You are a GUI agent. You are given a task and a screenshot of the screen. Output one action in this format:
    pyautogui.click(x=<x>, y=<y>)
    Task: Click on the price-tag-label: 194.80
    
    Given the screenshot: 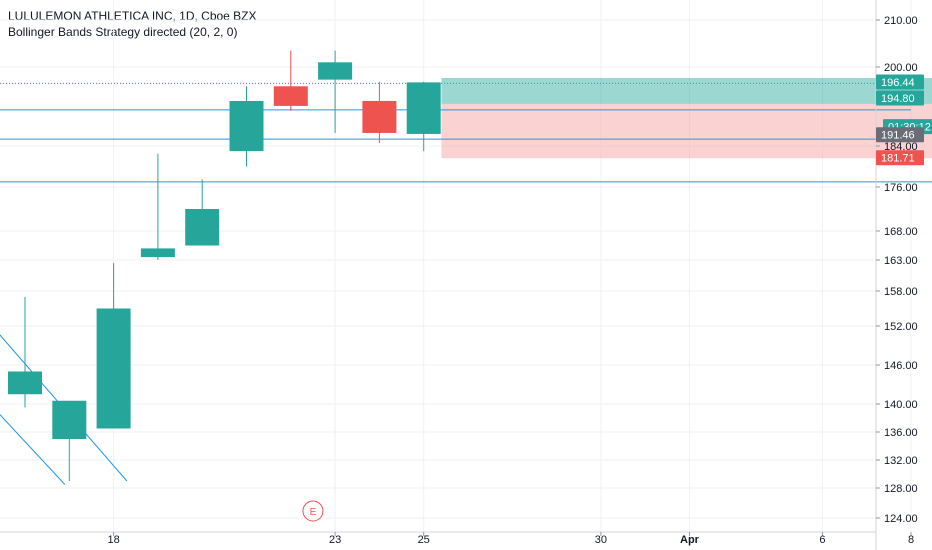 What is the action you would take?
    pyautogui.click(x=898, y=99)
    